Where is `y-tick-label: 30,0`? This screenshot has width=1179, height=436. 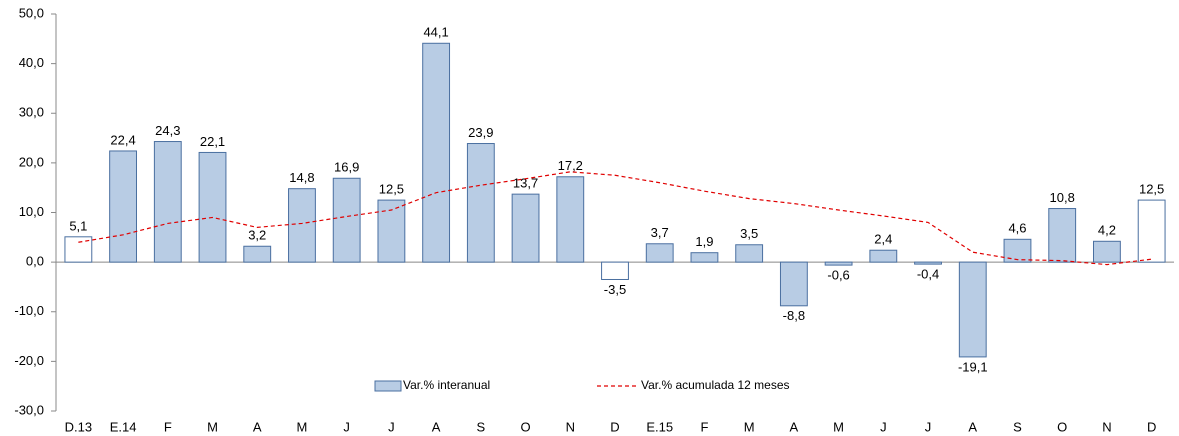
y-tick-label: 30,0 is located at coordinates (31, 112).